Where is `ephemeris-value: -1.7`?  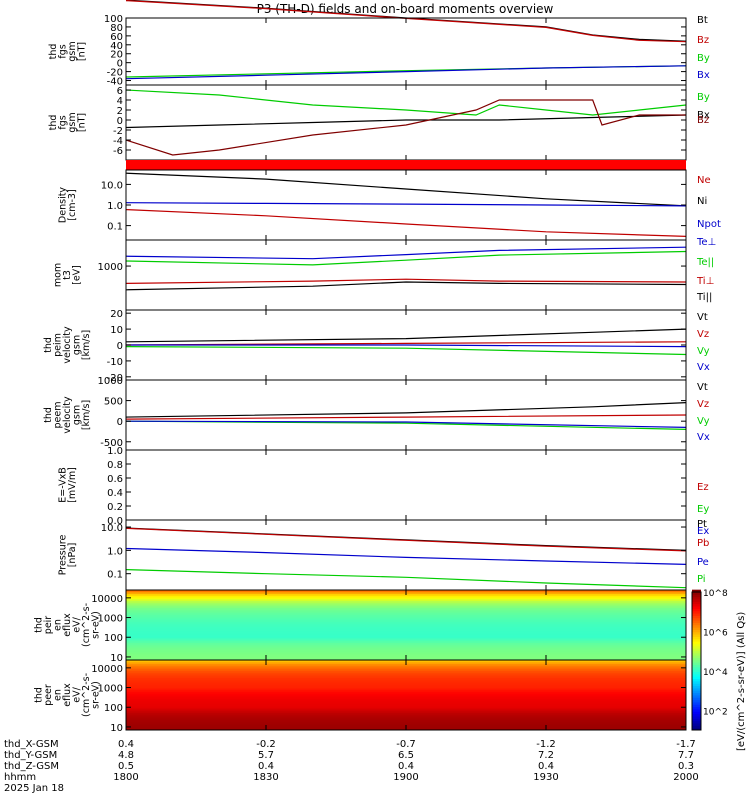 ephemeris-value: -1.7 is located at coordinates (686, 744).